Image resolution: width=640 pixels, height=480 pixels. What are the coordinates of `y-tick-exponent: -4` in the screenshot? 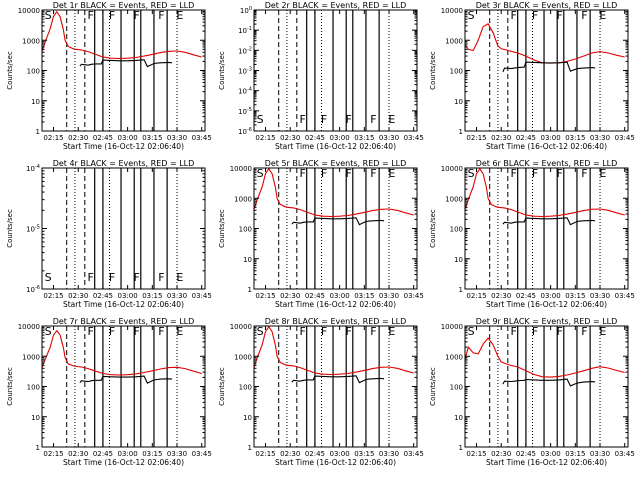 It's located at (249, 90).